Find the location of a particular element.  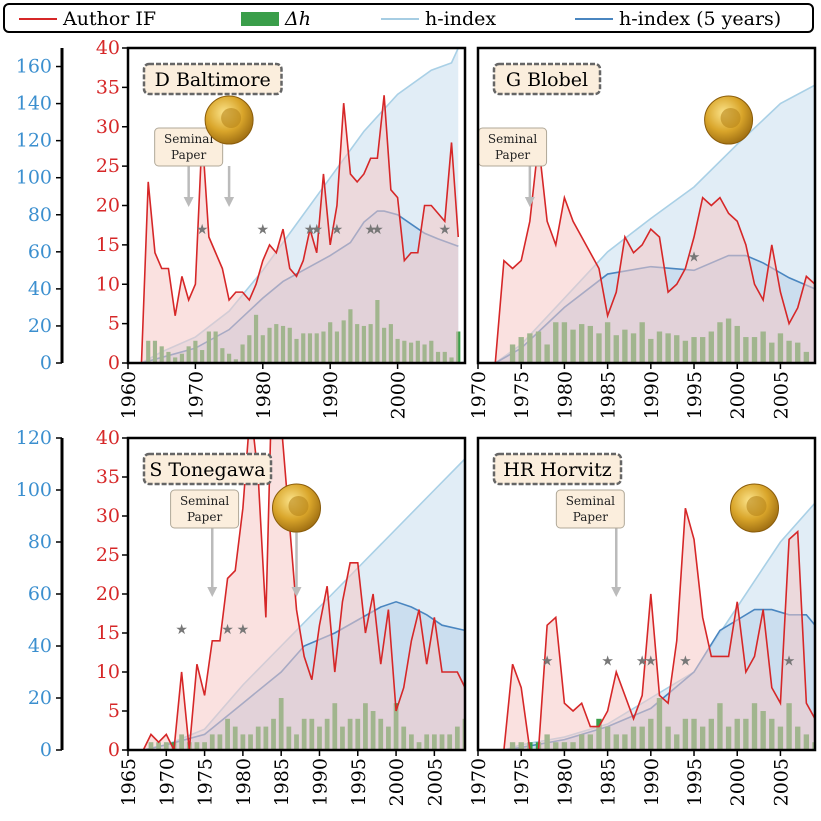

legend-item-h-index-5y: h-index (5 years) is located at coordinates (678, 19).